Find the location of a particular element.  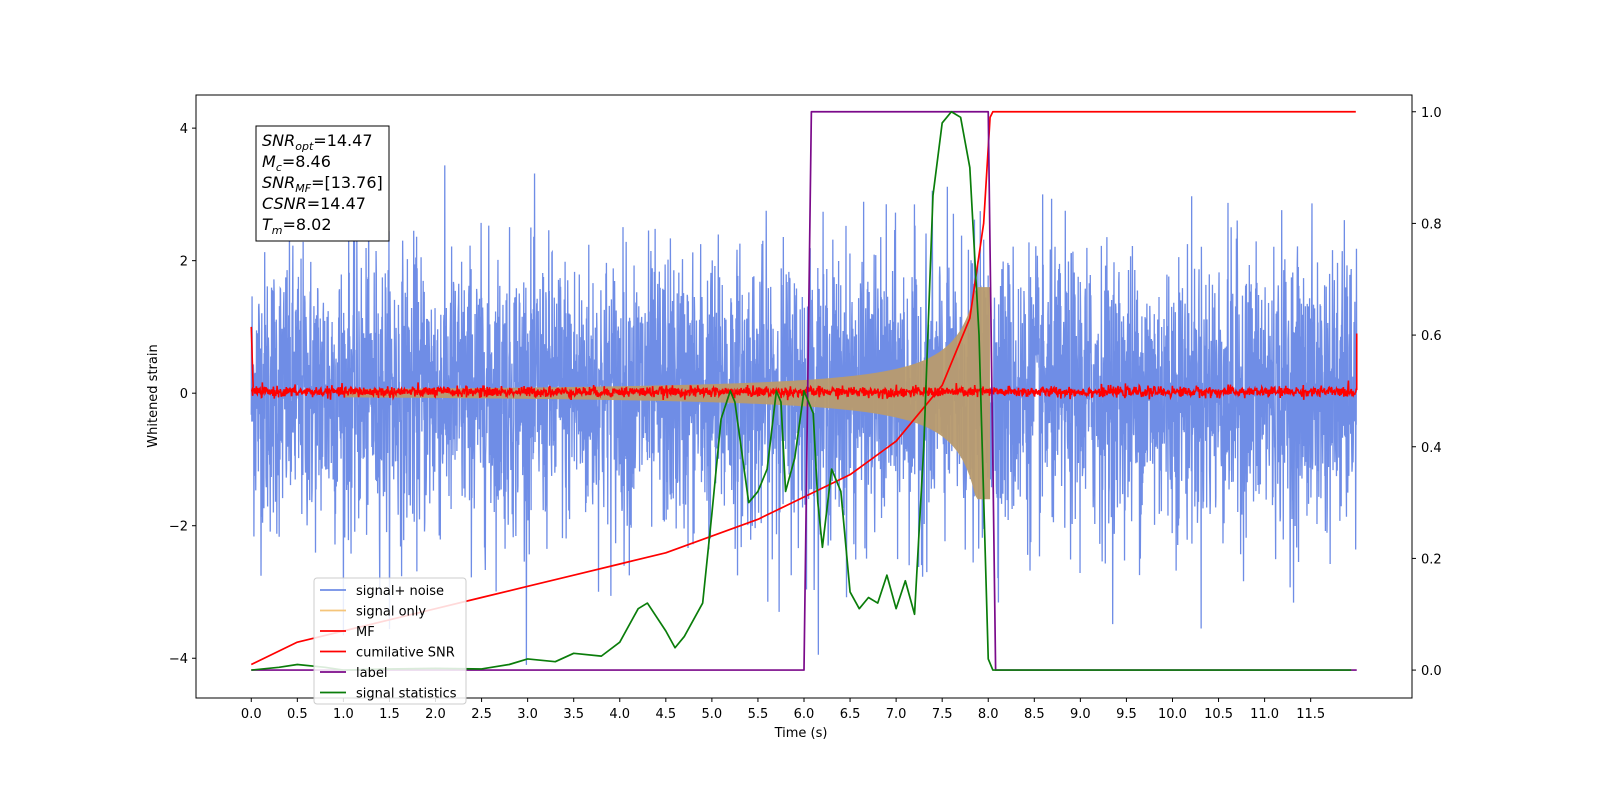

annotation-line: CSNR=14.47 is located at coordinates (314, 203).